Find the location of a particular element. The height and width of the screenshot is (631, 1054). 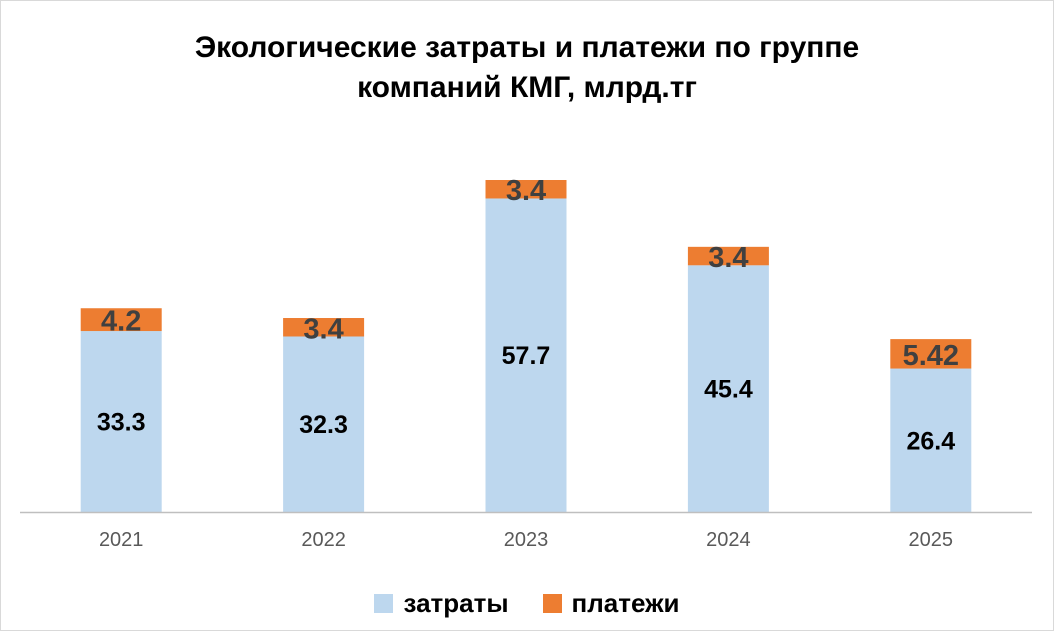

x-tick-label-2022: 2022 is located at coordinates (323, 540).